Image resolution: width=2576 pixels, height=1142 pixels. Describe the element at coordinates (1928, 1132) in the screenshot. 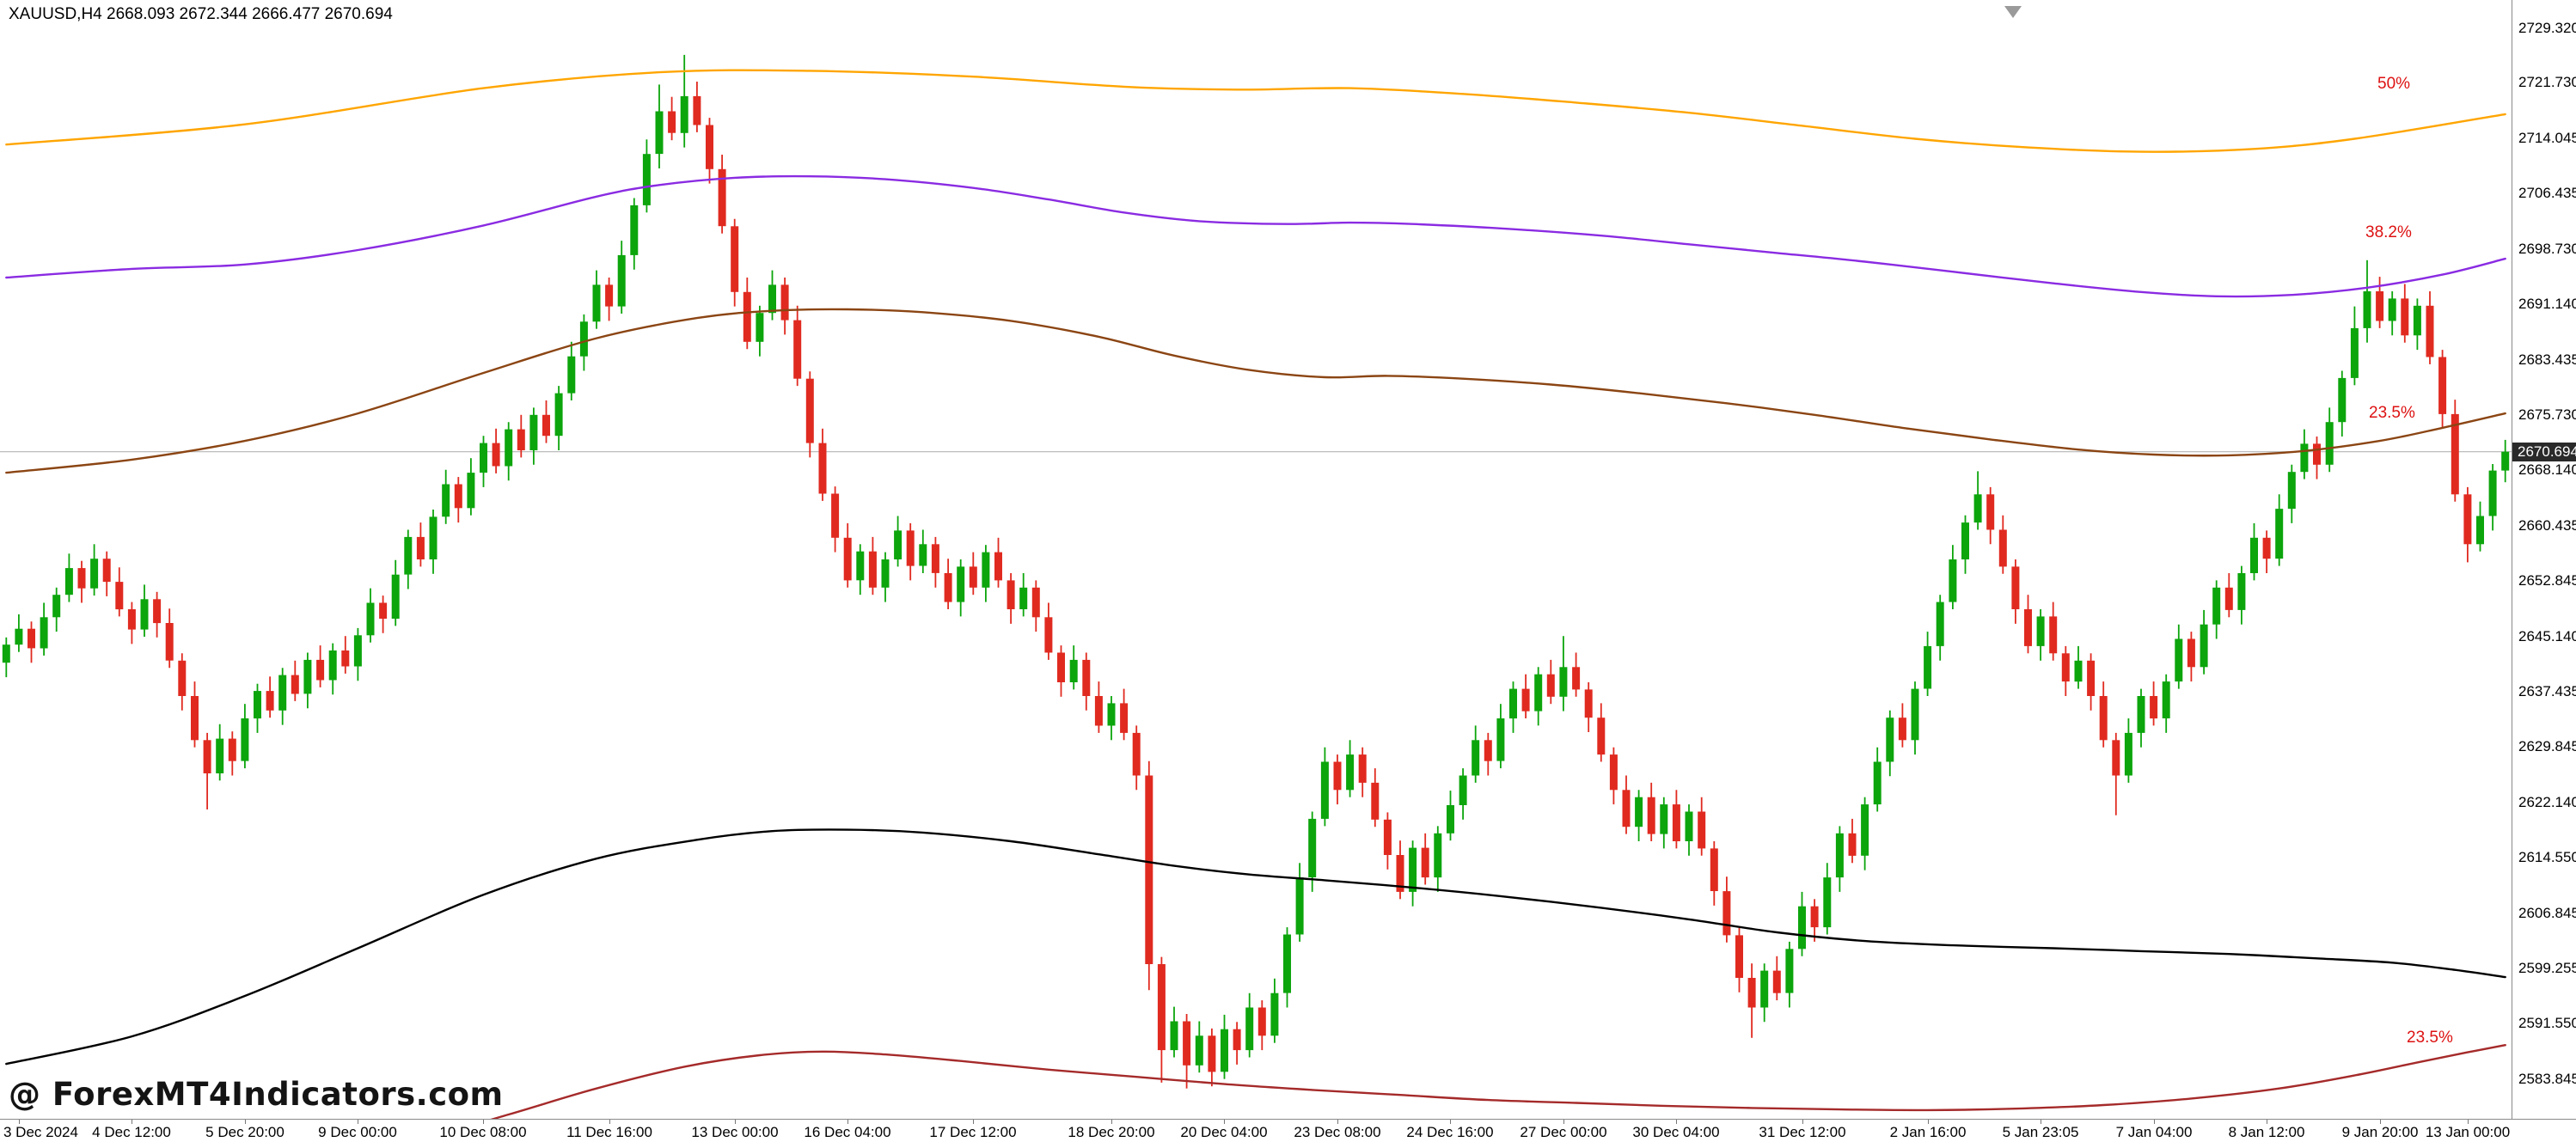

I see `time-axis-label: 2 Jan 16:00` at that location.